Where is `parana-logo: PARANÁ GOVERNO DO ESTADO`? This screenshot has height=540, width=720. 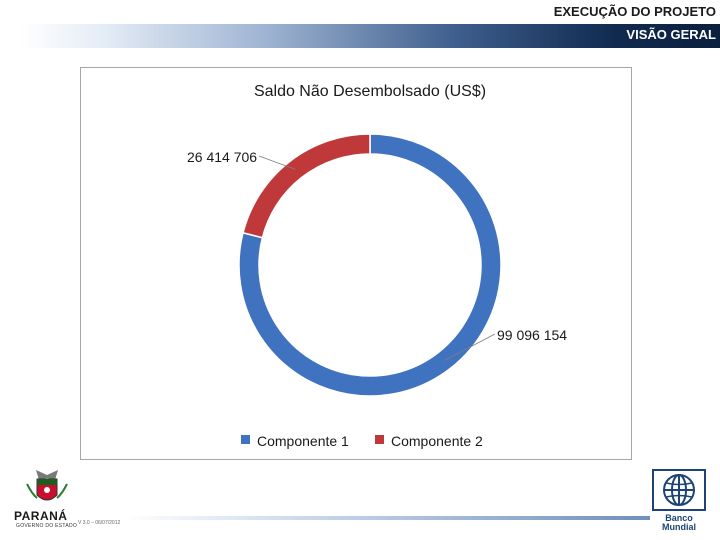 parana-logo: PARANÁ GOVERNO DO ESTADO is located at coordinates (52, 500).